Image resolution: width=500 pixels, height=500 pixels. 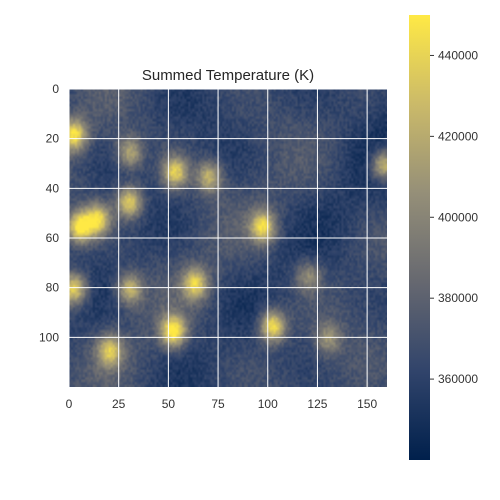 I want to click on x-tick-label: 150, so click(x=367, y=404).